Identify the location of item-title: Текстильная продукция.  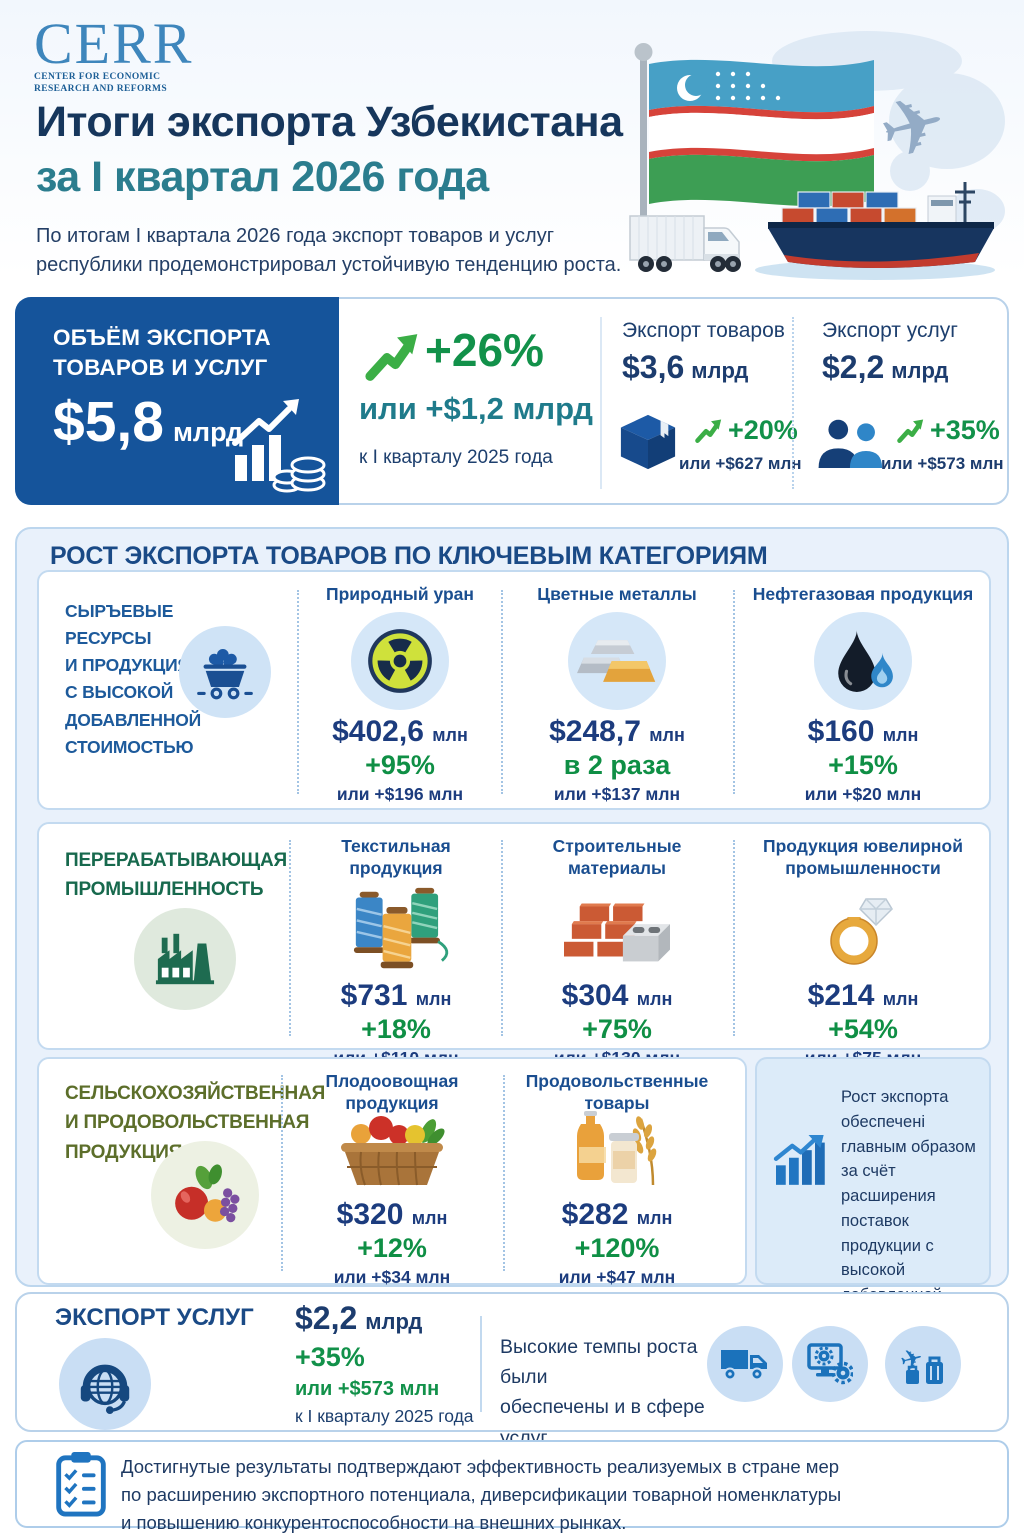
(396, 857).